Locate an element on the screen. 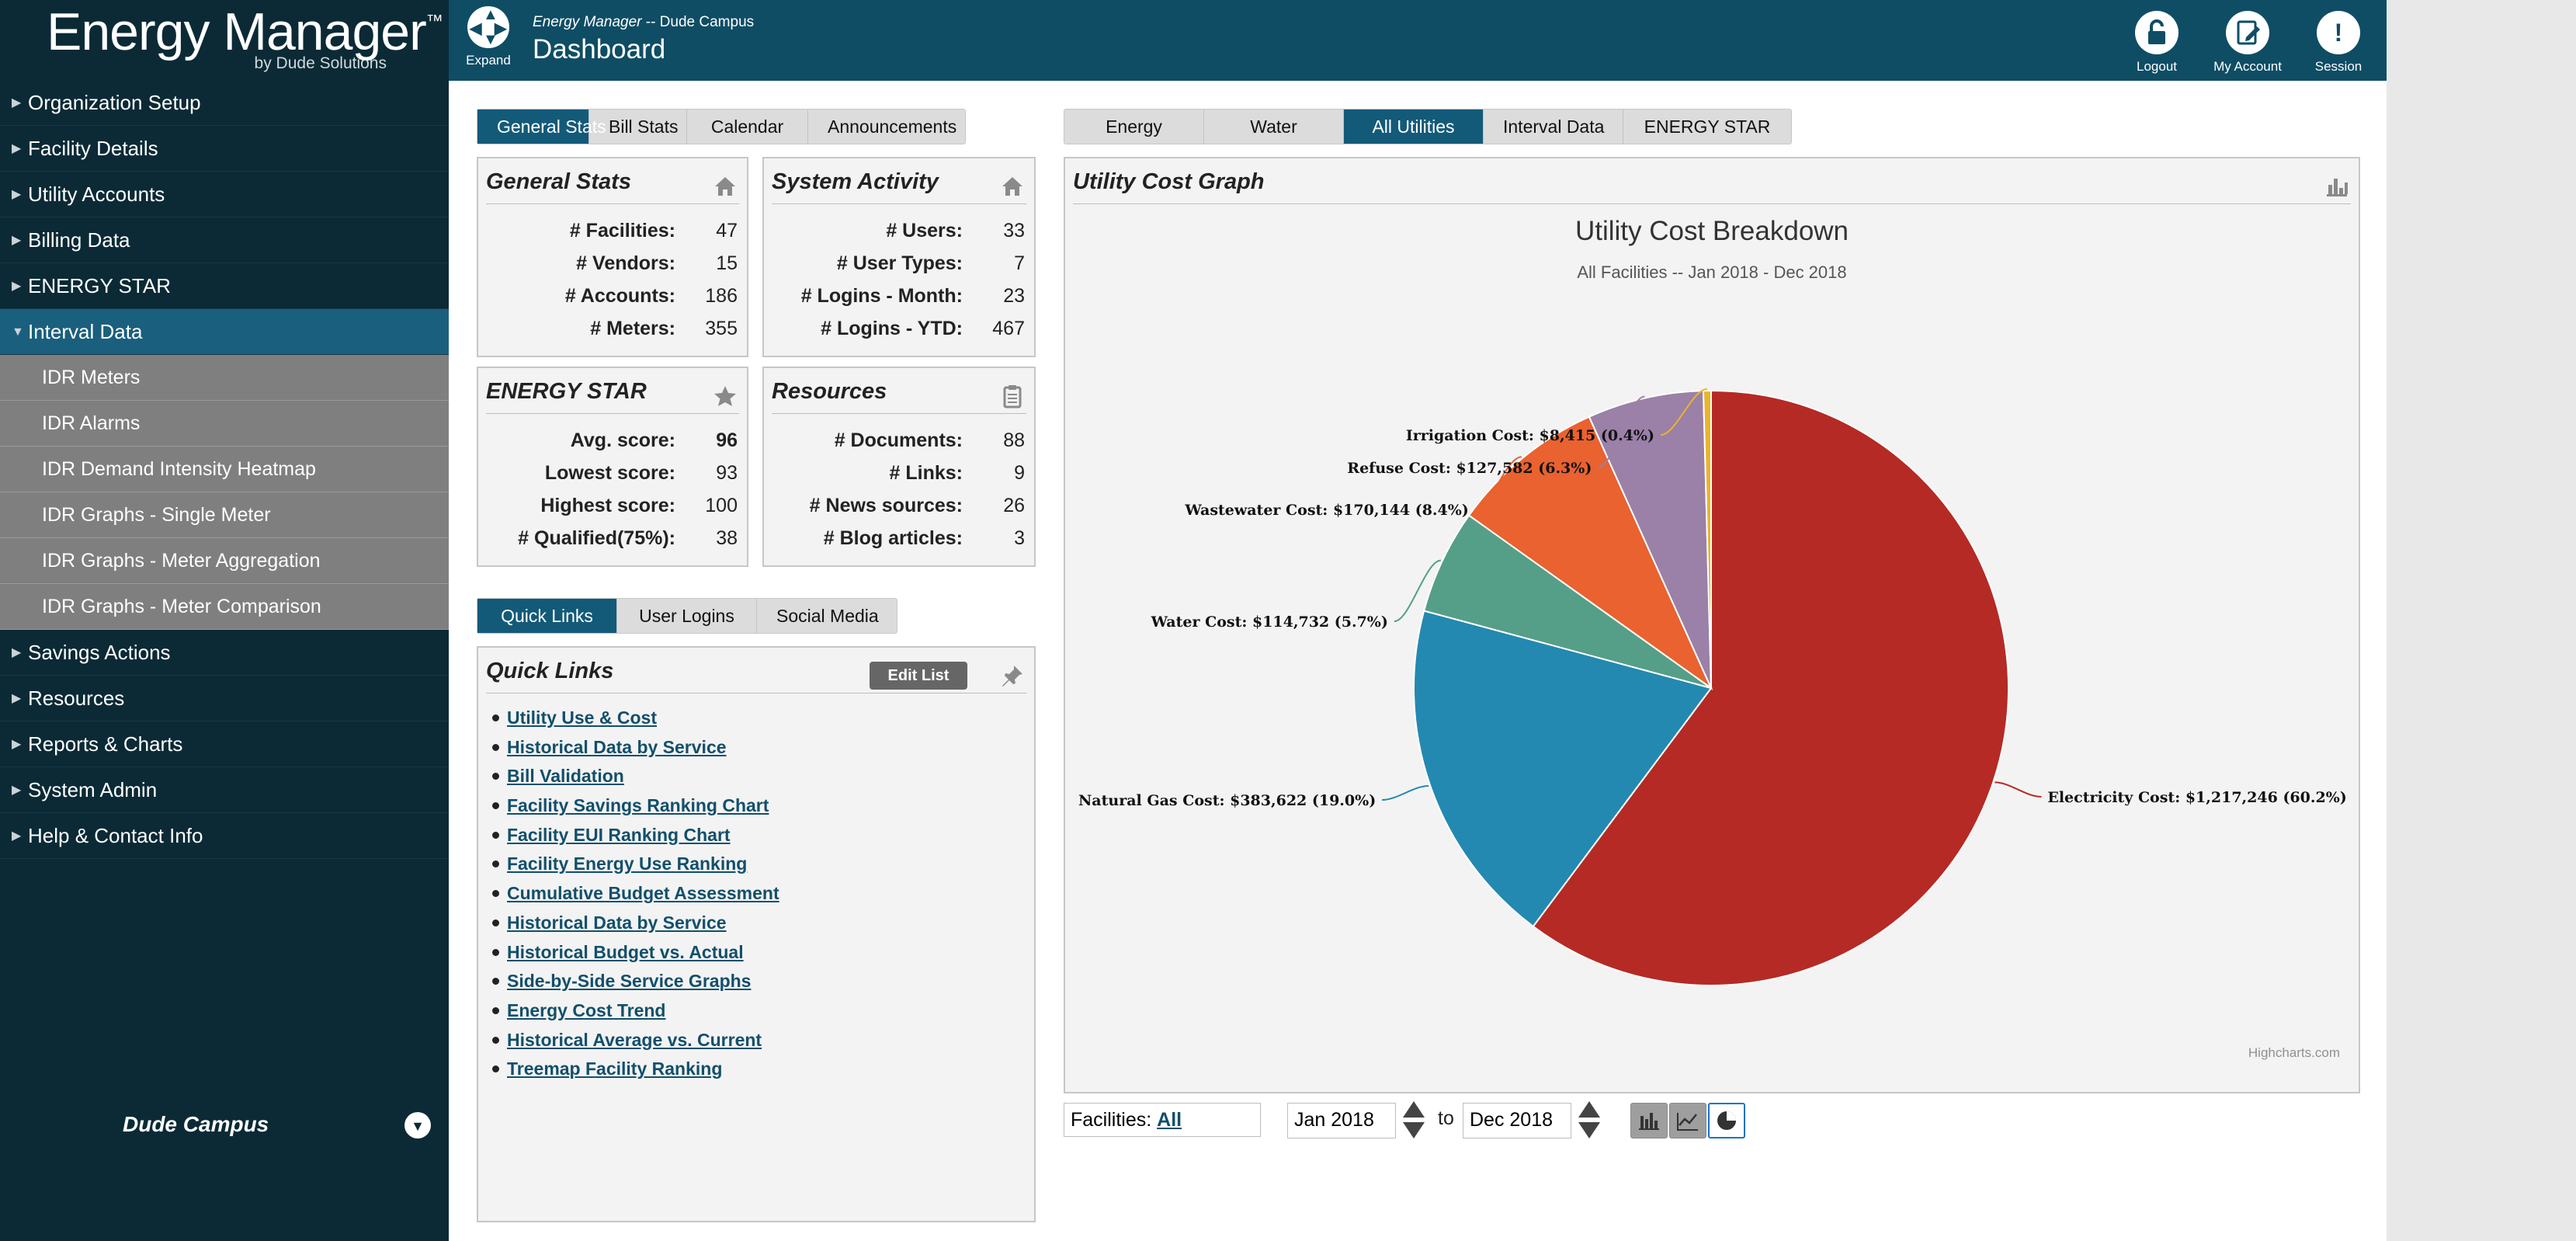  sidebar-item: IDR Meters is located at coordinates (224, 378).